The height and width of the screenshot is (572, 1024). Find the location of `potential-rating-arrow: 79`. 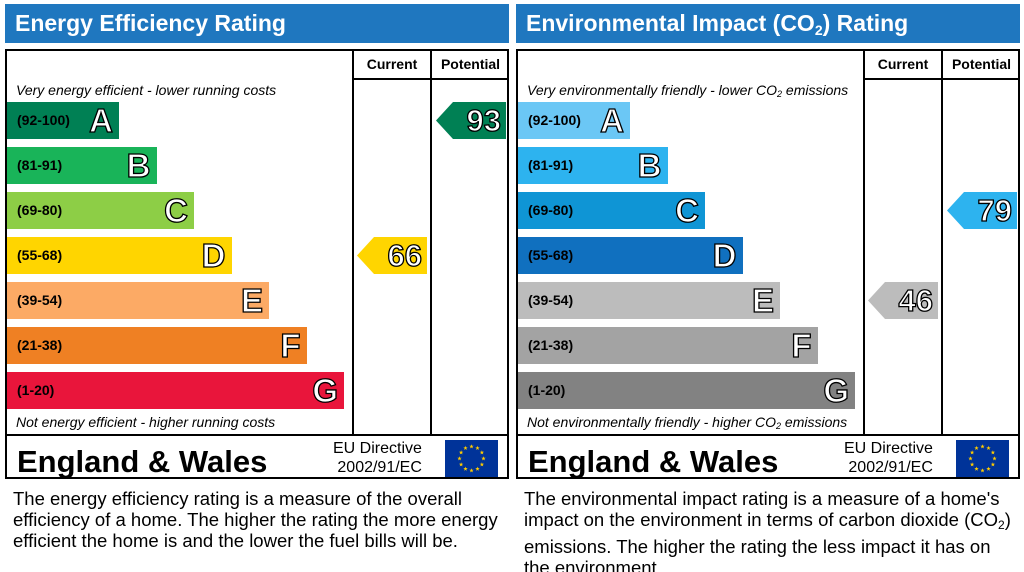

potential-rating-arrow: 79 is located at coordinates (982, 210).